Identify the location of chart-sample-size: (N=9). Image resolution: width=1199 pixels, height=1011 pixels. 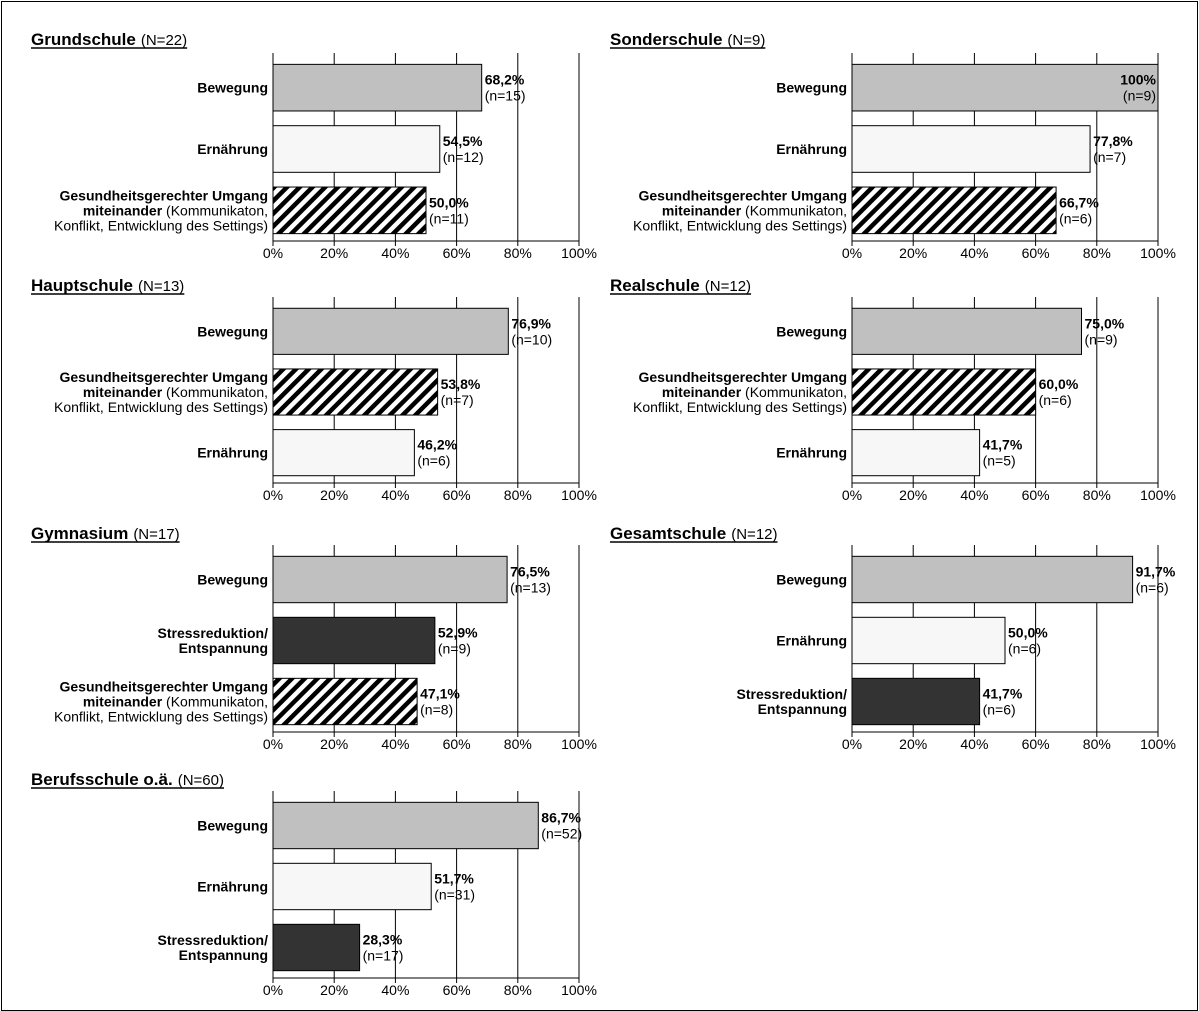
(746, 40).